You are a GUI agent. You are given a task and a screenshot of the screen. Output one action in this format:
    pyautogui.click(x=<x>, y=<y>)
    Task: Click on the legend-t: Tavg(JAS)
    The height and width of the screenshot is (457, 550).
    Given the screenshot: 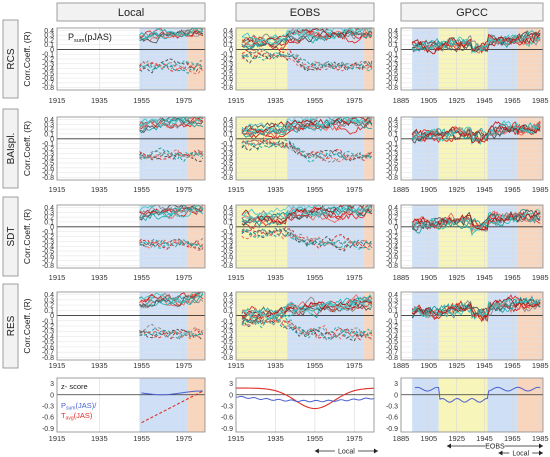 What is the action you would take?
    pyautogui.click(x=77, y=416)
    